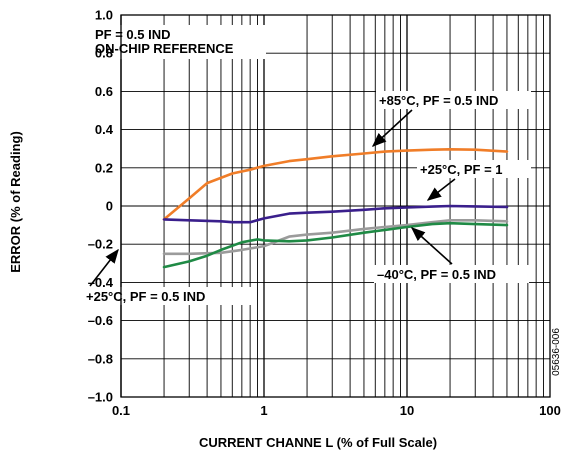 This screenshot has height=457, width=570. What do you see at coordinates (145, 296) in the screenshot?
I see `annotation-25c-pf05: +25°C, PF = 0.5 IND` at bounding box center [145, 296].